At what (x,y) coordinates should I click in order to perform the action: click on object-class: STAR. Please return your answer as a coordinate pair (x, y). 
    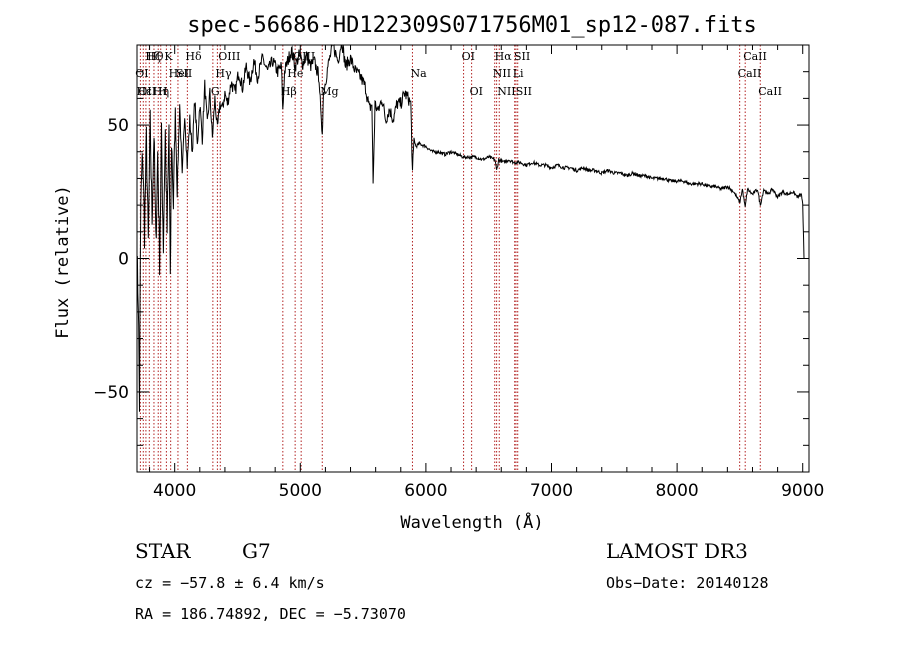
    Looking at the image, I should click on (163, 551).